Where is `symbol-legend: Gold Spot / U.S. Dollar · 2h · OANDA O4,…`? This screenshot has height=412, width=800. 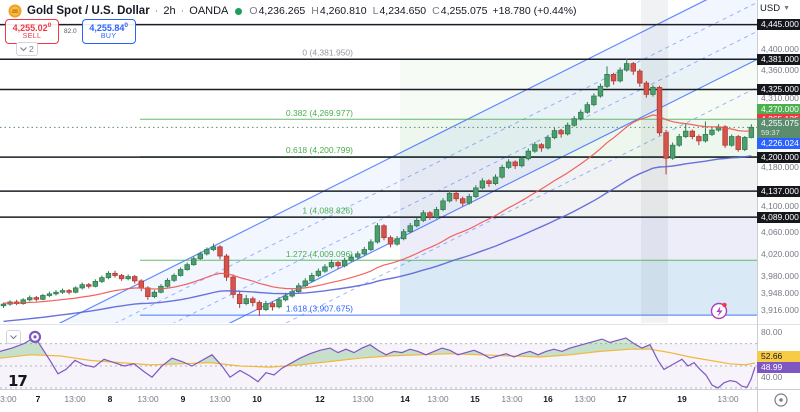 symbol-legend: Gold Spot / U.S. Dollar · 2h · OANDA O4,… is located at coordinates (292, 11).